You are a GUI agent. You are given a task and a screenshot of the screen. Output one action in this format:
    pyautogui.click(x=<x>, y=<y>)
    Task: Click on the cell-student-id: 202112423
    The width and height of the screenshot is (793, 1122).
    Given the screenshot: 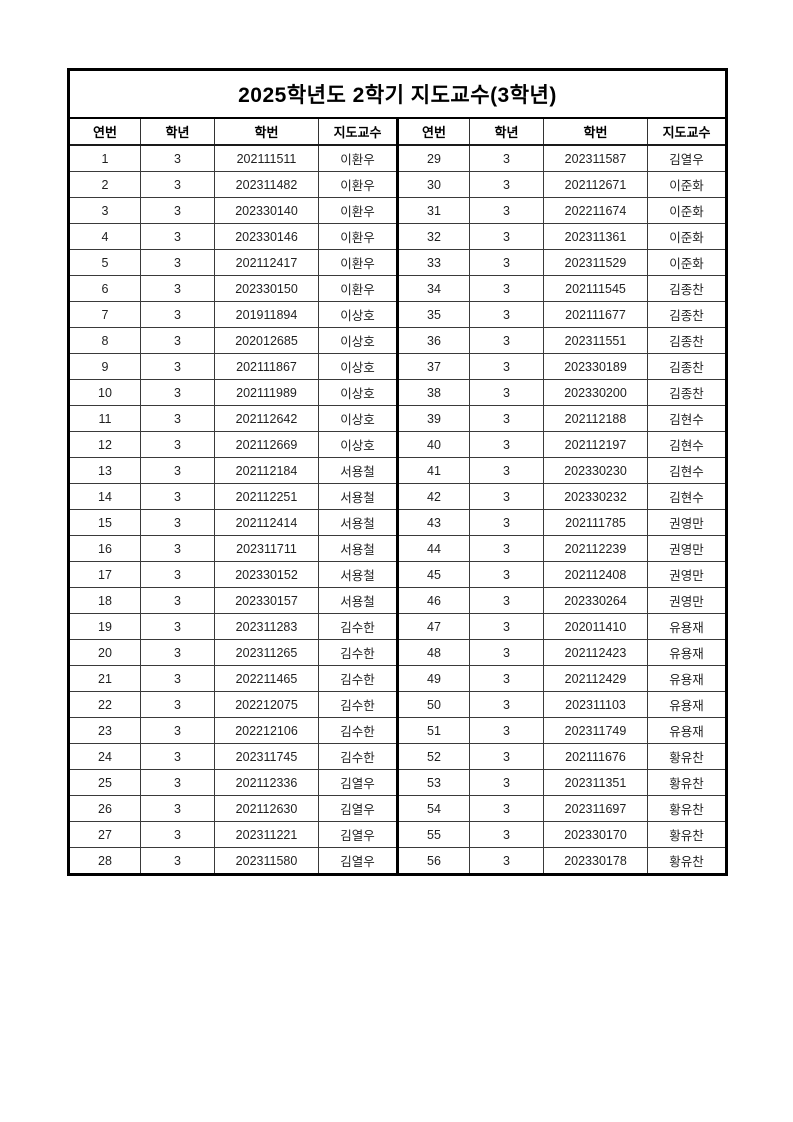 What is the action you would take?
    pyautogui.click(x=595, y=652)
    